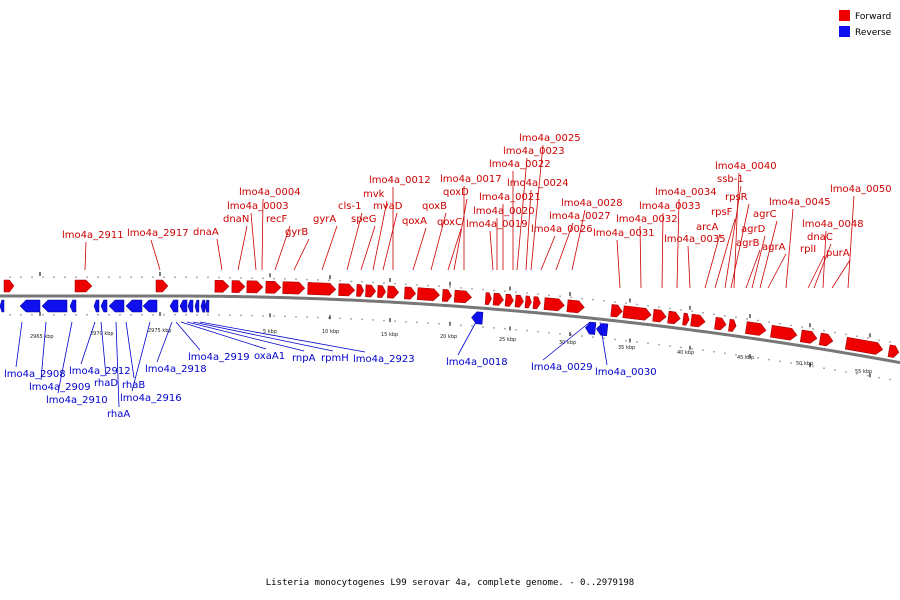  I want to click on reverse-gene-label: lmo4a_2909, so click(60, 387).